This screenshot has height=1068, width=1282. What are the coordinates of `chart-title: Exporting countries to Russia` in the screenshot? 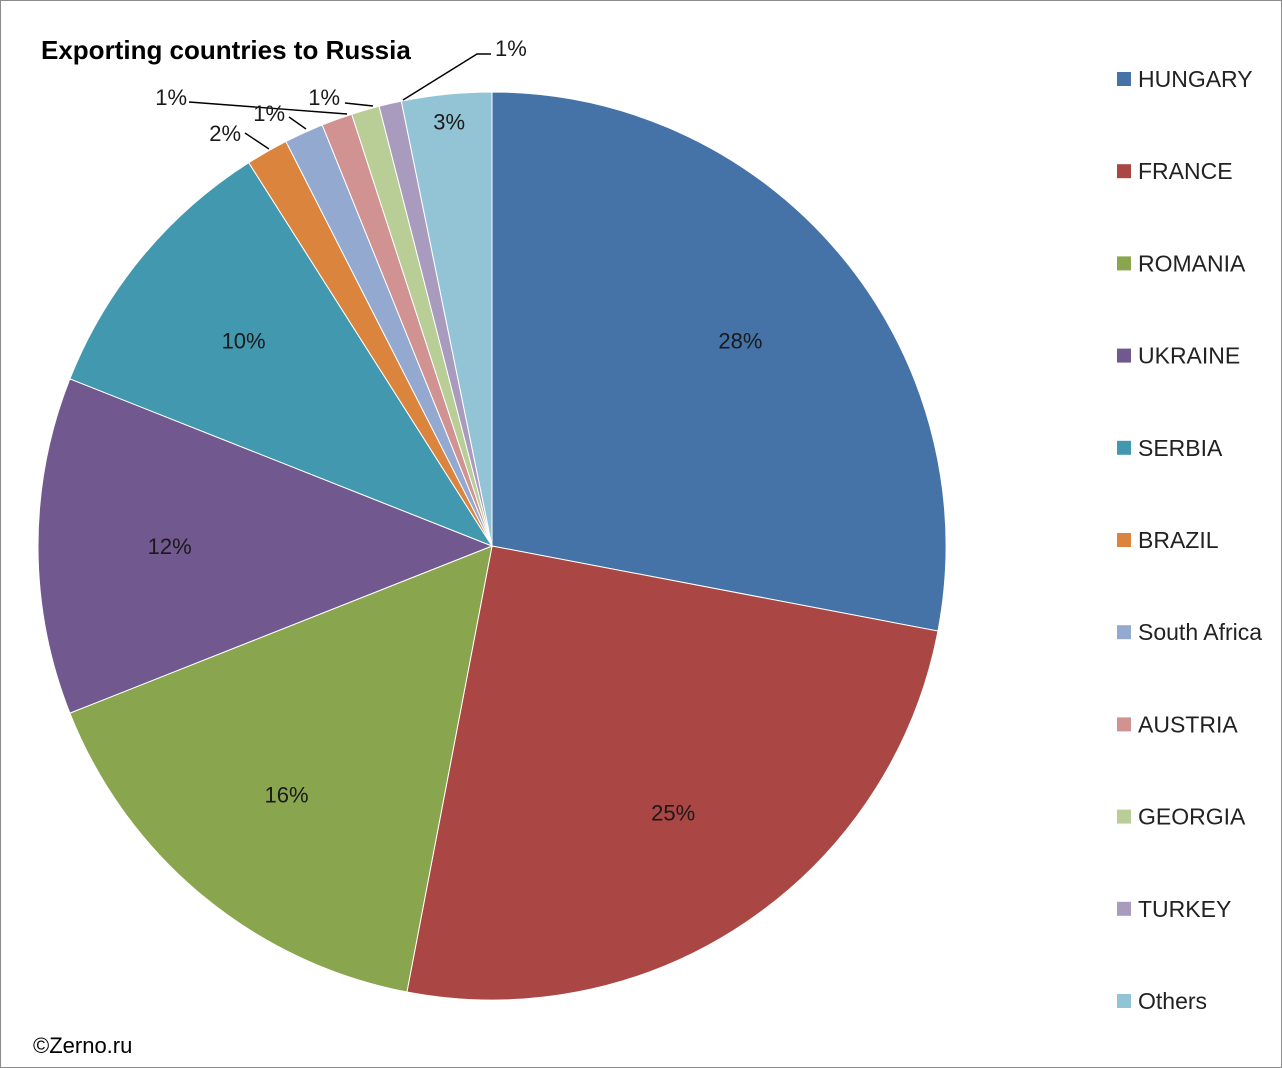 It's located at (226, 50).